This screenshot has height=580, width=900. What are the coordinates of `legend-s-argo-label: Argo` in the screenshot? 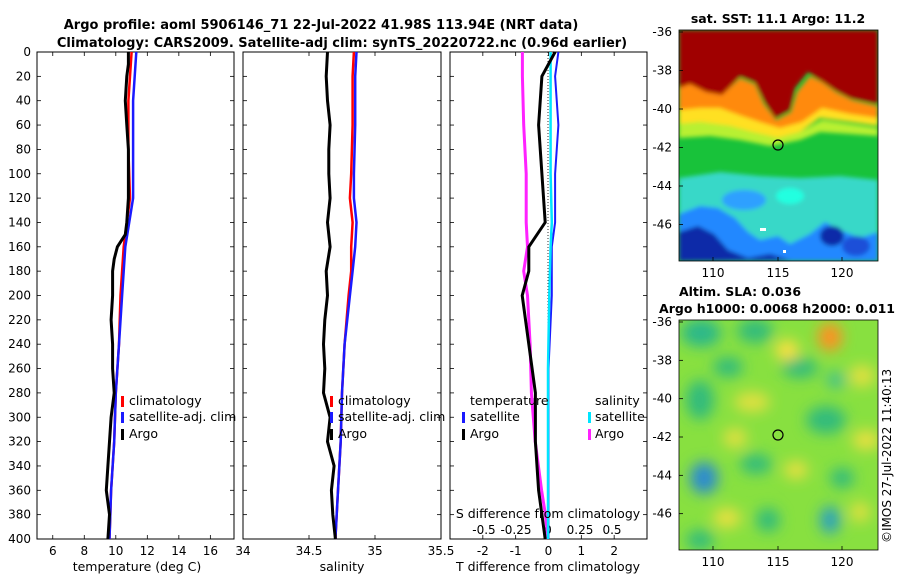 It's located at (609, 433).